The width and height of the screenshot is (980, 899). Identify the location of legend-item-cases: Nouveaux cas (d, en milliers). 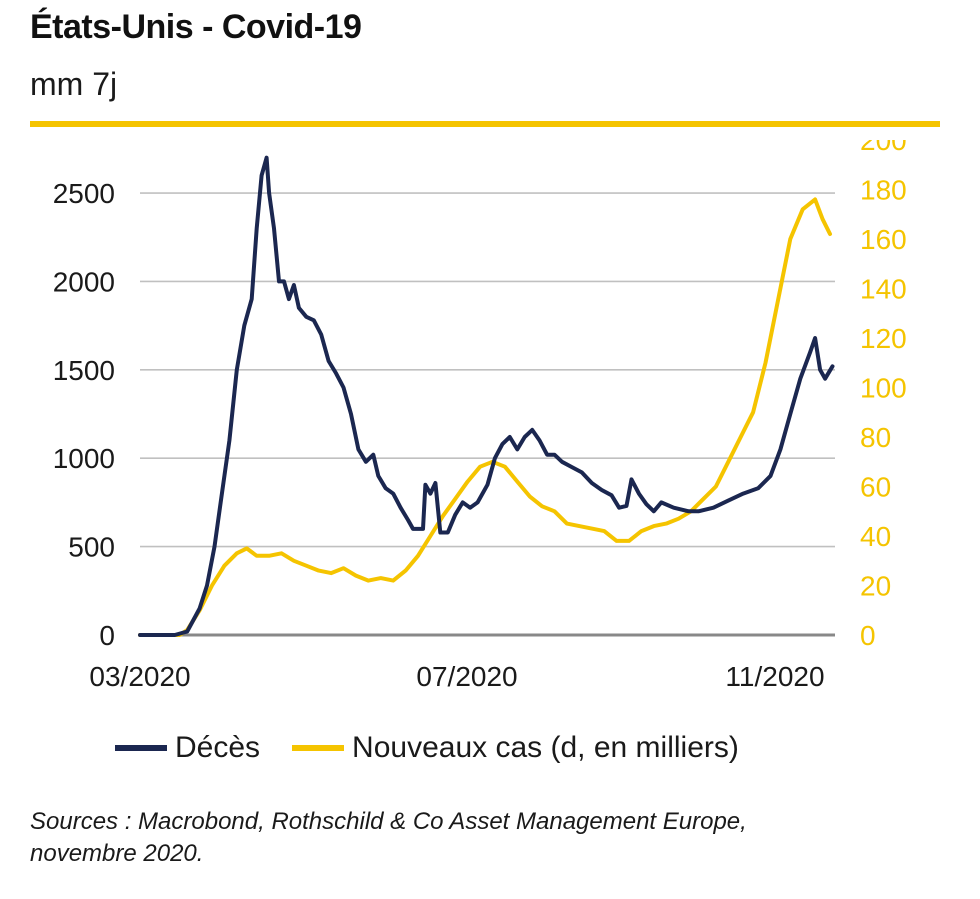
(515, 748).